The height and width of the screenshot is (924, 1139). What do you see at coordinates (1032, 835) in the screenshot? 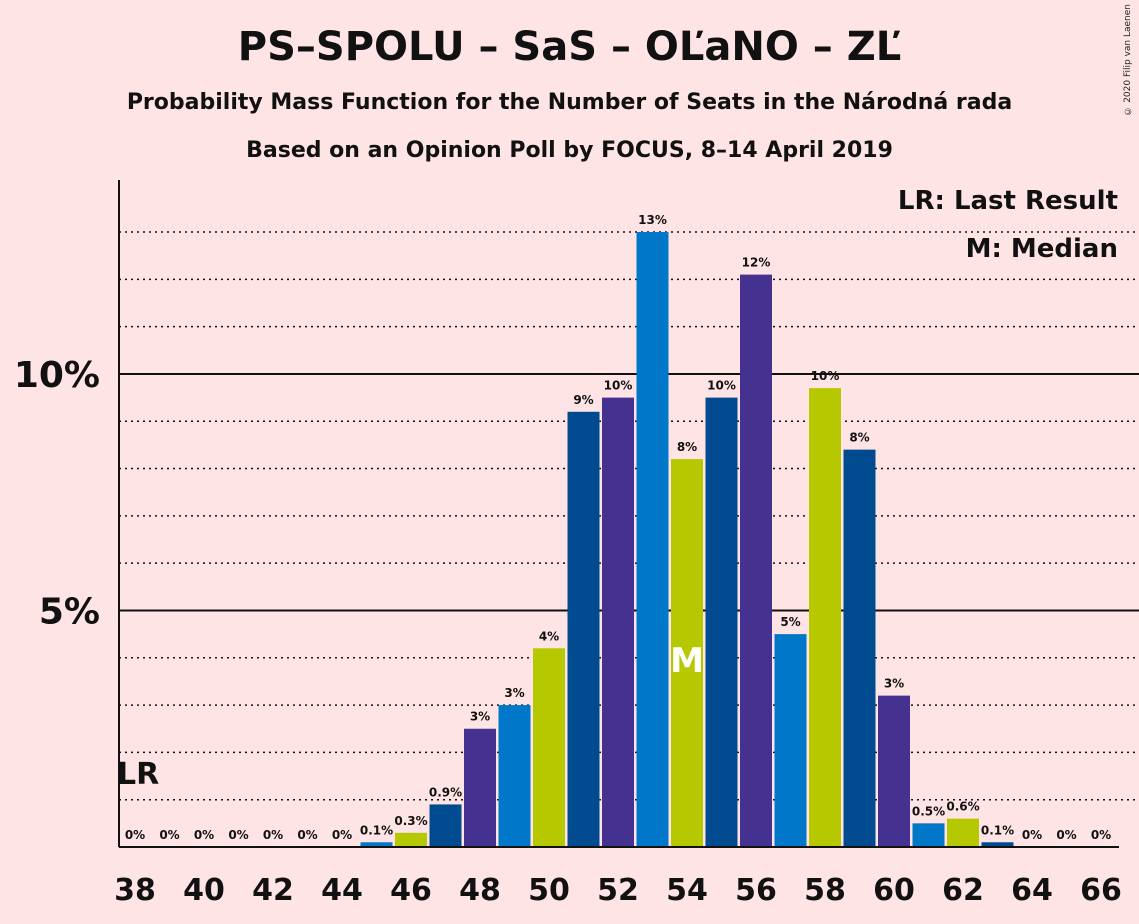
I see `bar-label-seat-64: 0%` at bounding box center [1032, 835].